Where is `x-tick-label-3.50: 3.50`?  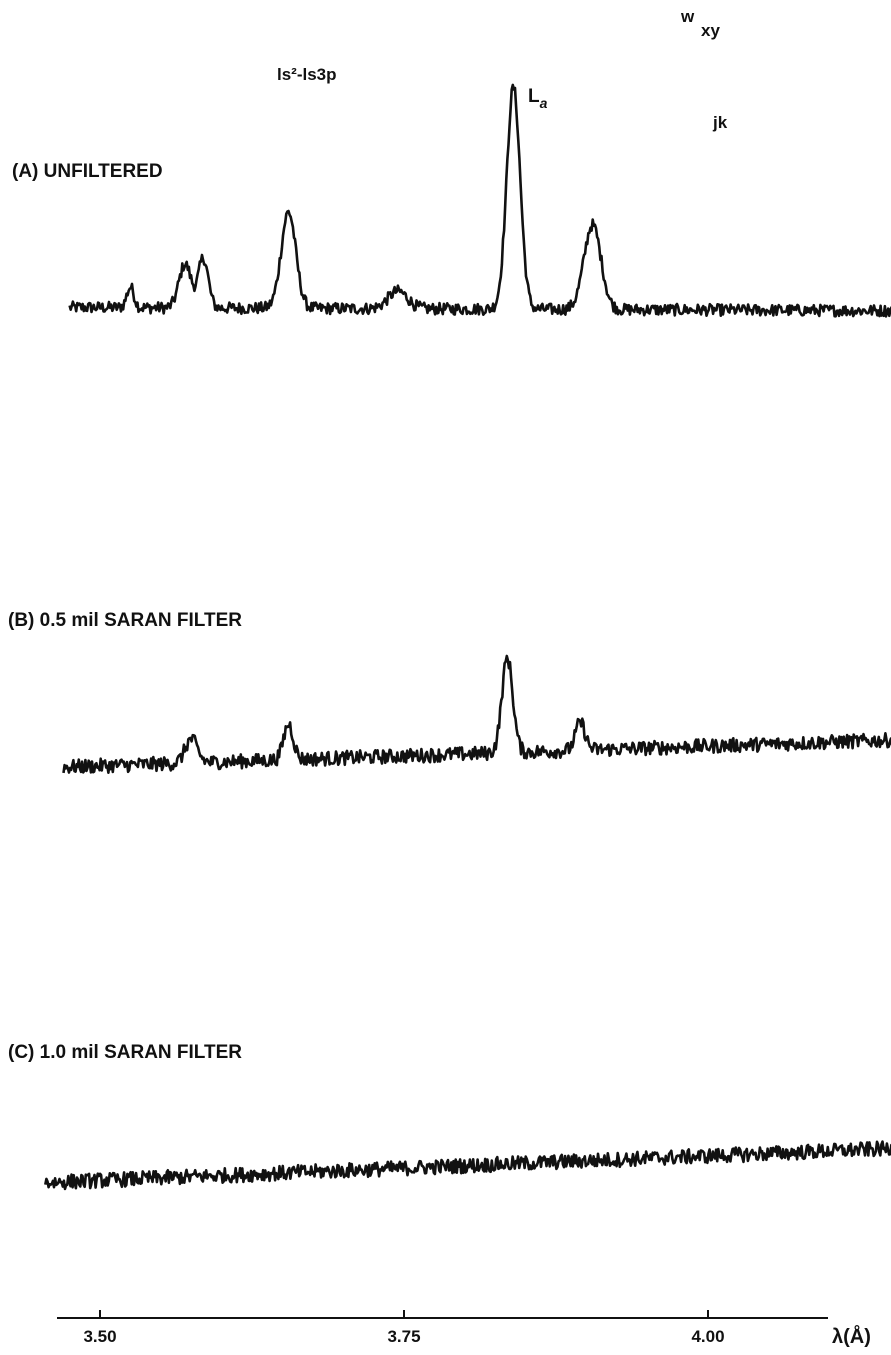 x-tick-label-3.50: 3.50 is located at coordinates (99, 1336).